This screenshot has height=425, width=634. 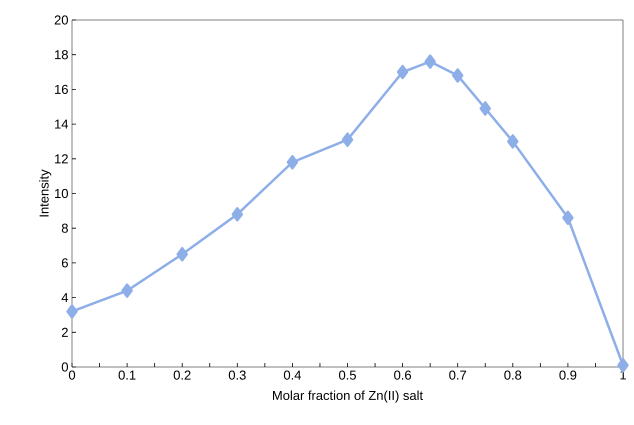 I want to click on y-tick-label: 18, so click(x=61, y=55).